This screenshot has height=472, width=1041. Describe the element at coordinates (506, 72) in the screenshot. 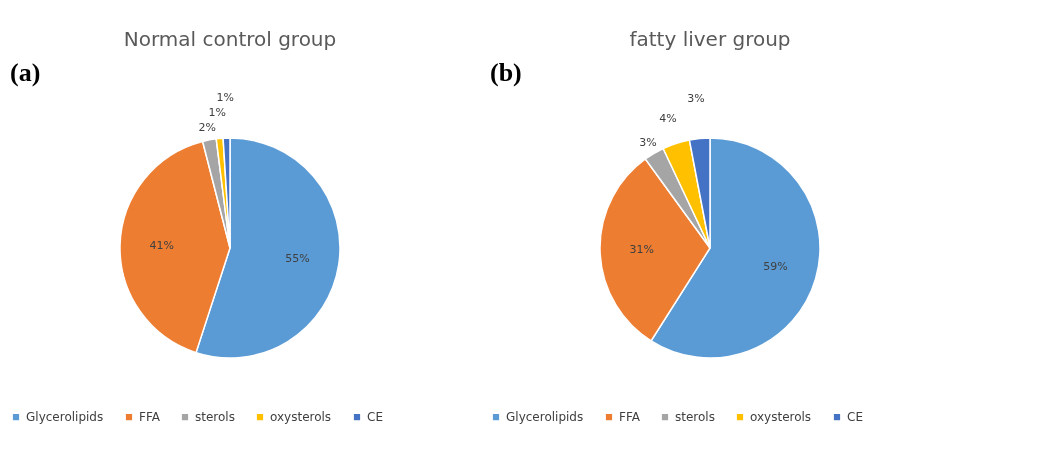

I see `text: (b)` at that location.